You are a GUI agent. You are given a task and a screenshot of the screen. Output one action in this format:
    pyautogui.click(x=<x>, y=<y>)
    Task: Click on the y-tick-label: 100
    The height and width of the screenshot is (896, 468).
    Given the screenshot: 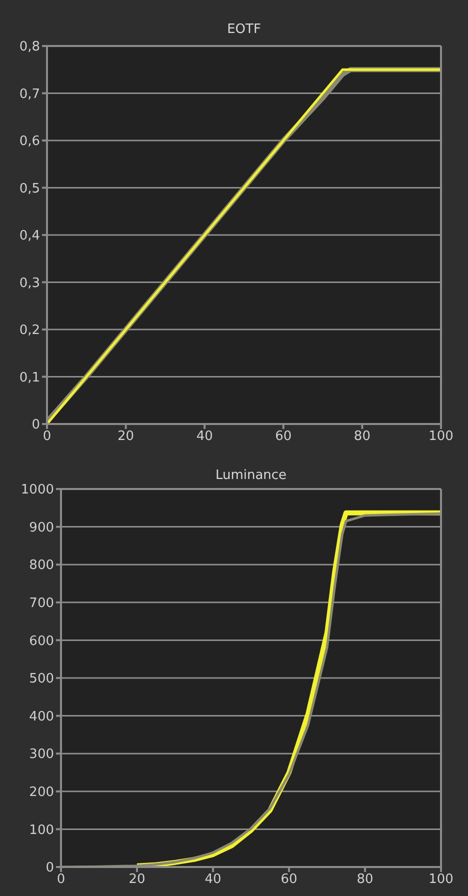 What is the action you would take?
    pyautogui.click(x=41, y=830)
    